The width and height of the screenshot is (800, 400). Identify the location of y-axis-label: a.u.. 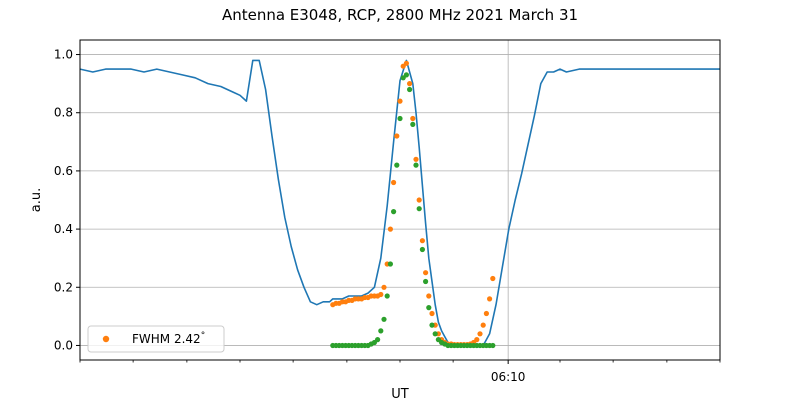
(36, 200).